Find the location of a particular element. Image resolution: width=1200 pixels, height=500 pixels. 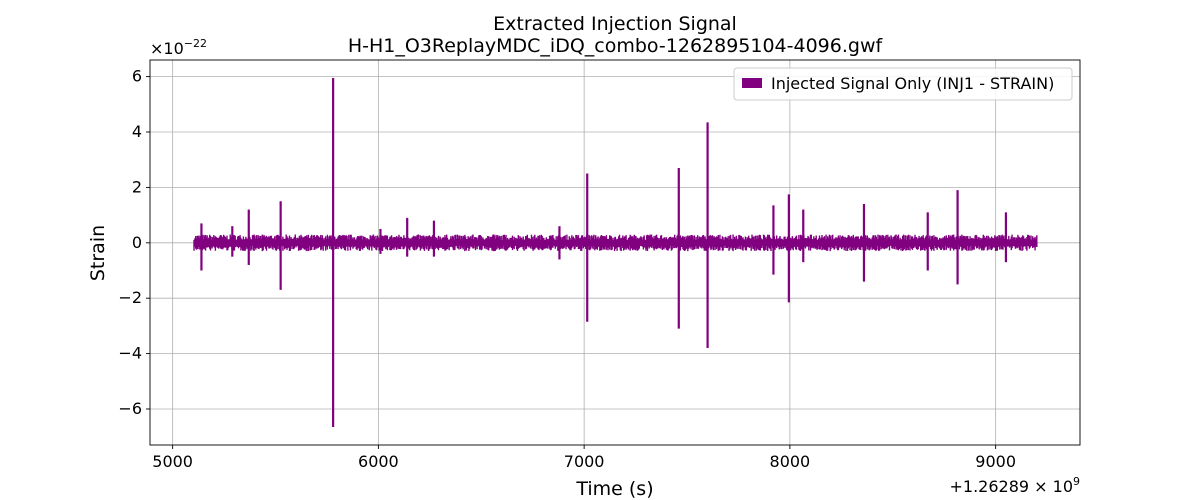

x-tick-label-9000: 9000 is located at coordinates (995, 461).